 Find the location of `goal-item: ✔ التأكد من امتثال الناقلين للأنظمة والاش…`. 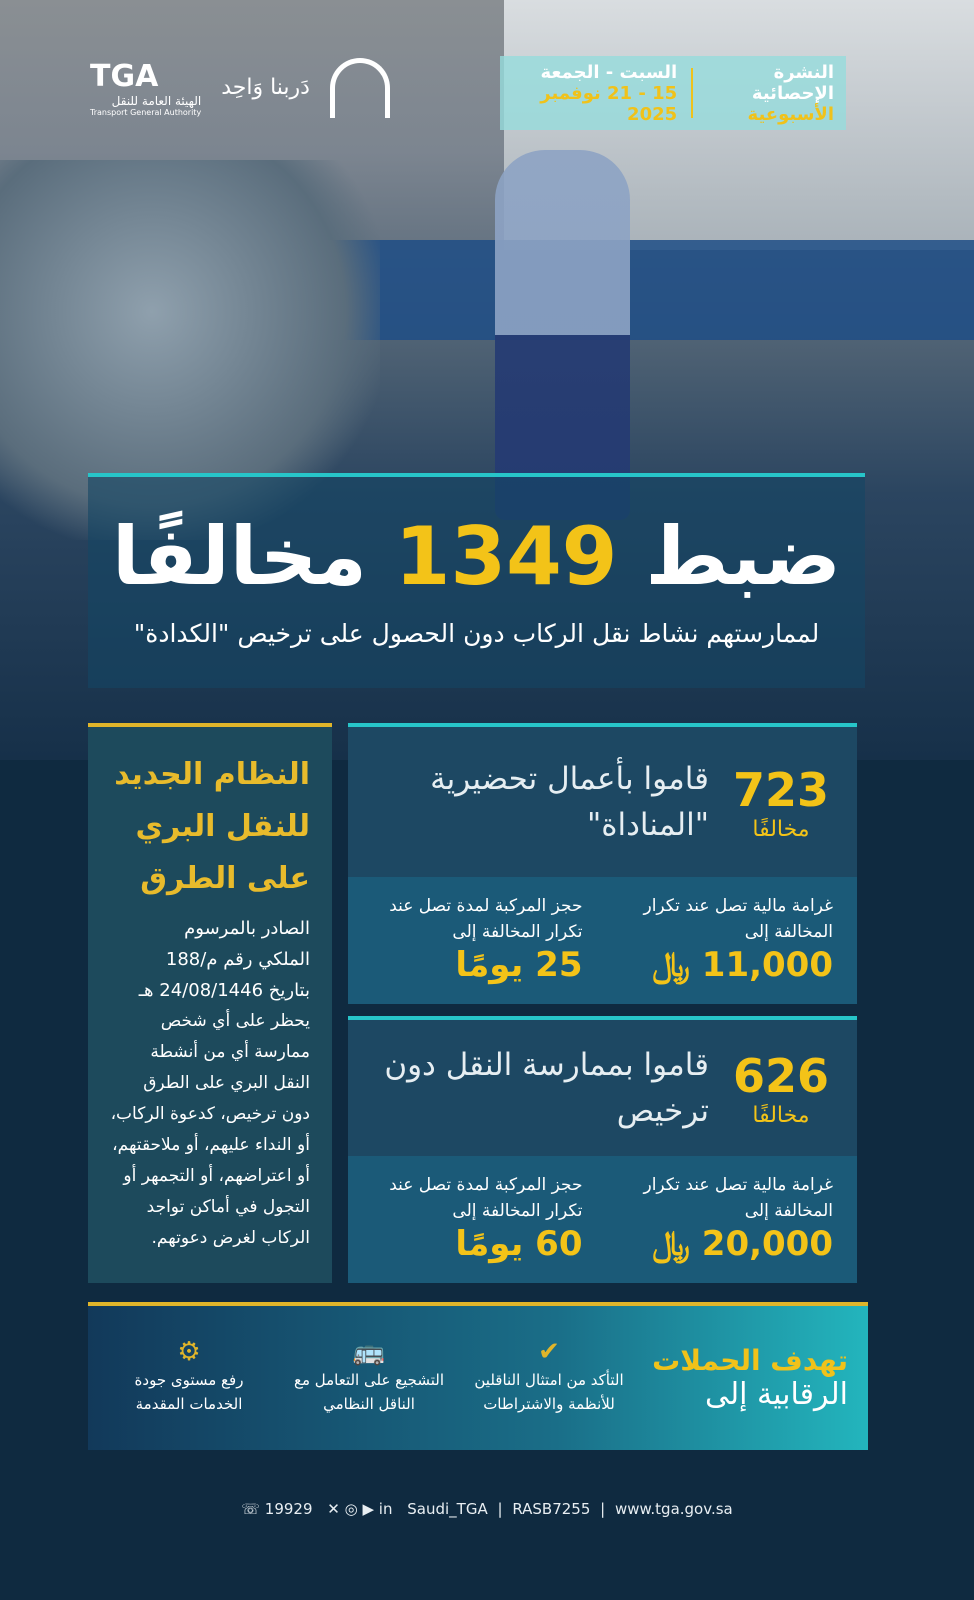

goal-item: ✔ التأكد من امتثال الناقلين للأنظمة والاش… is located at coordinates (549, 1376).